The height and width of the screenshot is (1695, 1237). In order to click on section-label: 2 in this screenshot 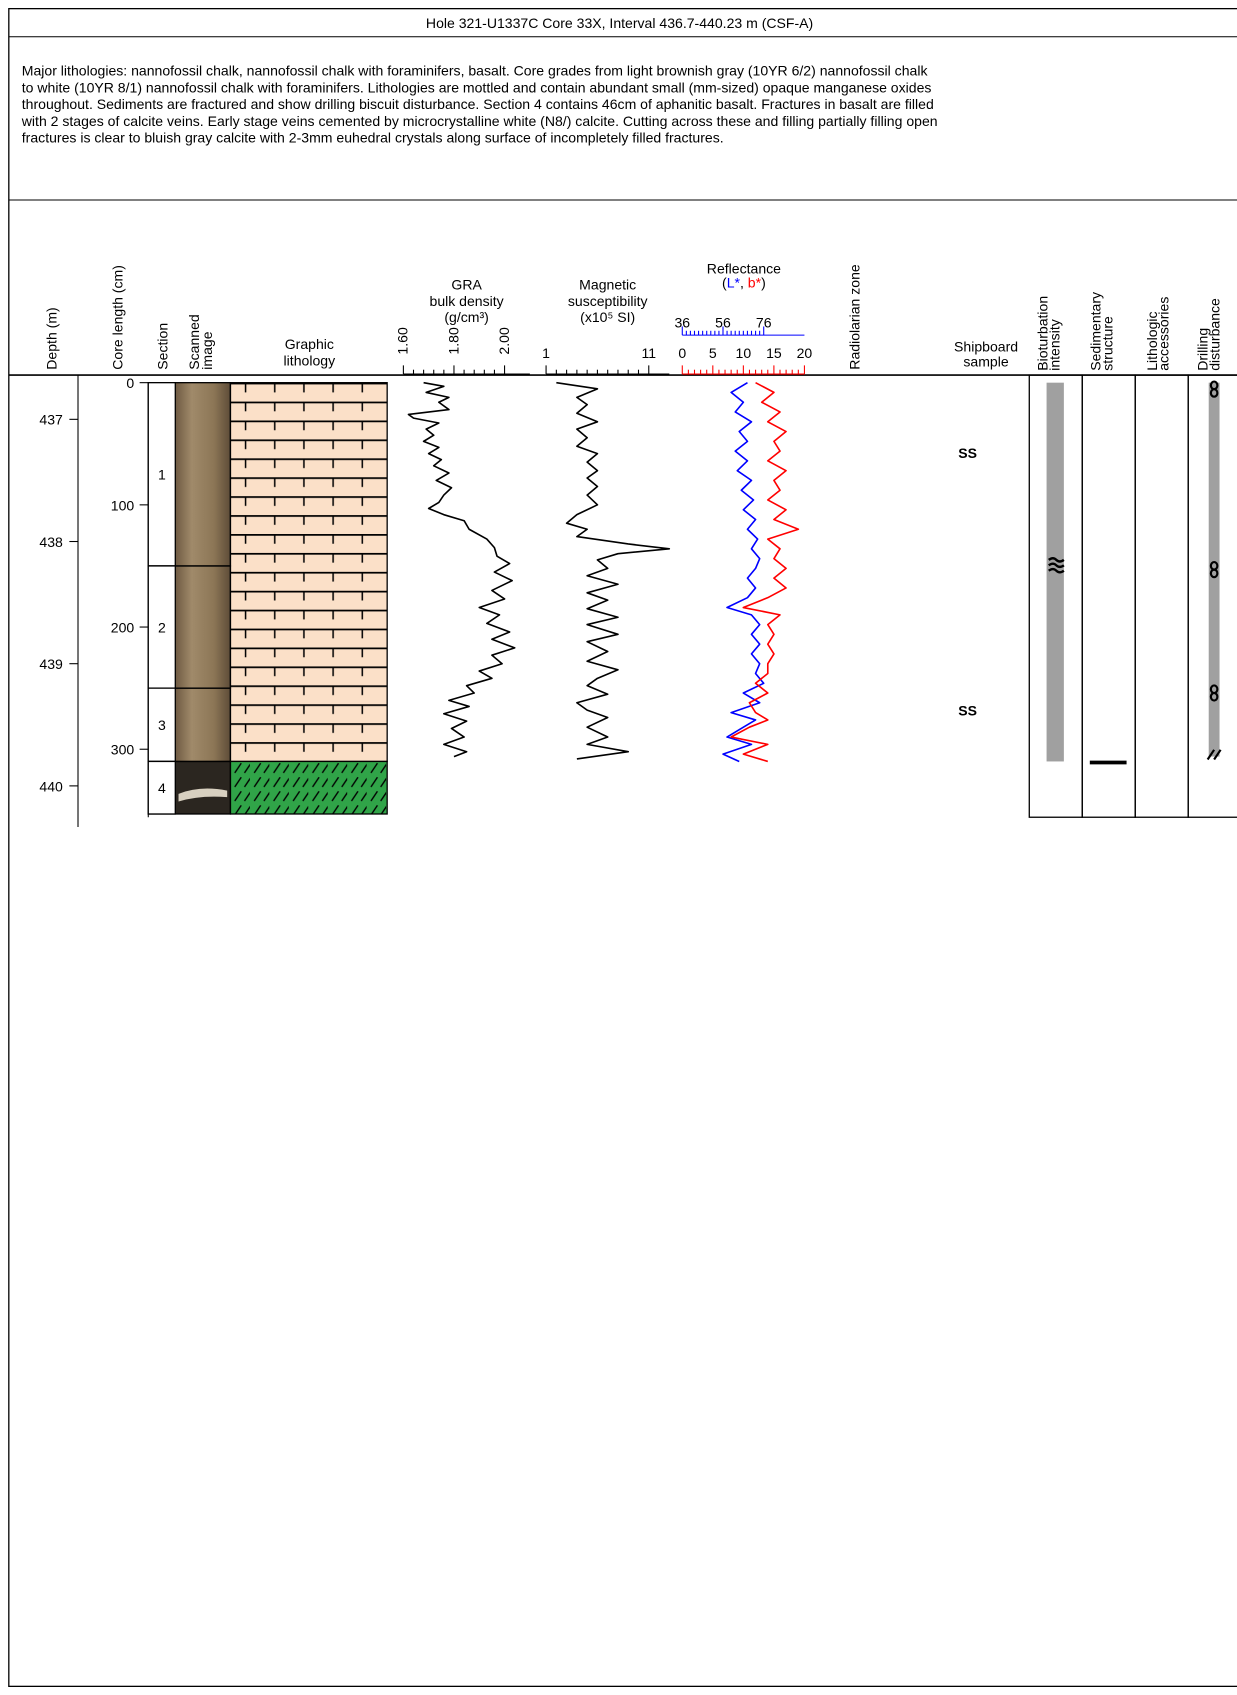, I will do `click(162, 627)`.